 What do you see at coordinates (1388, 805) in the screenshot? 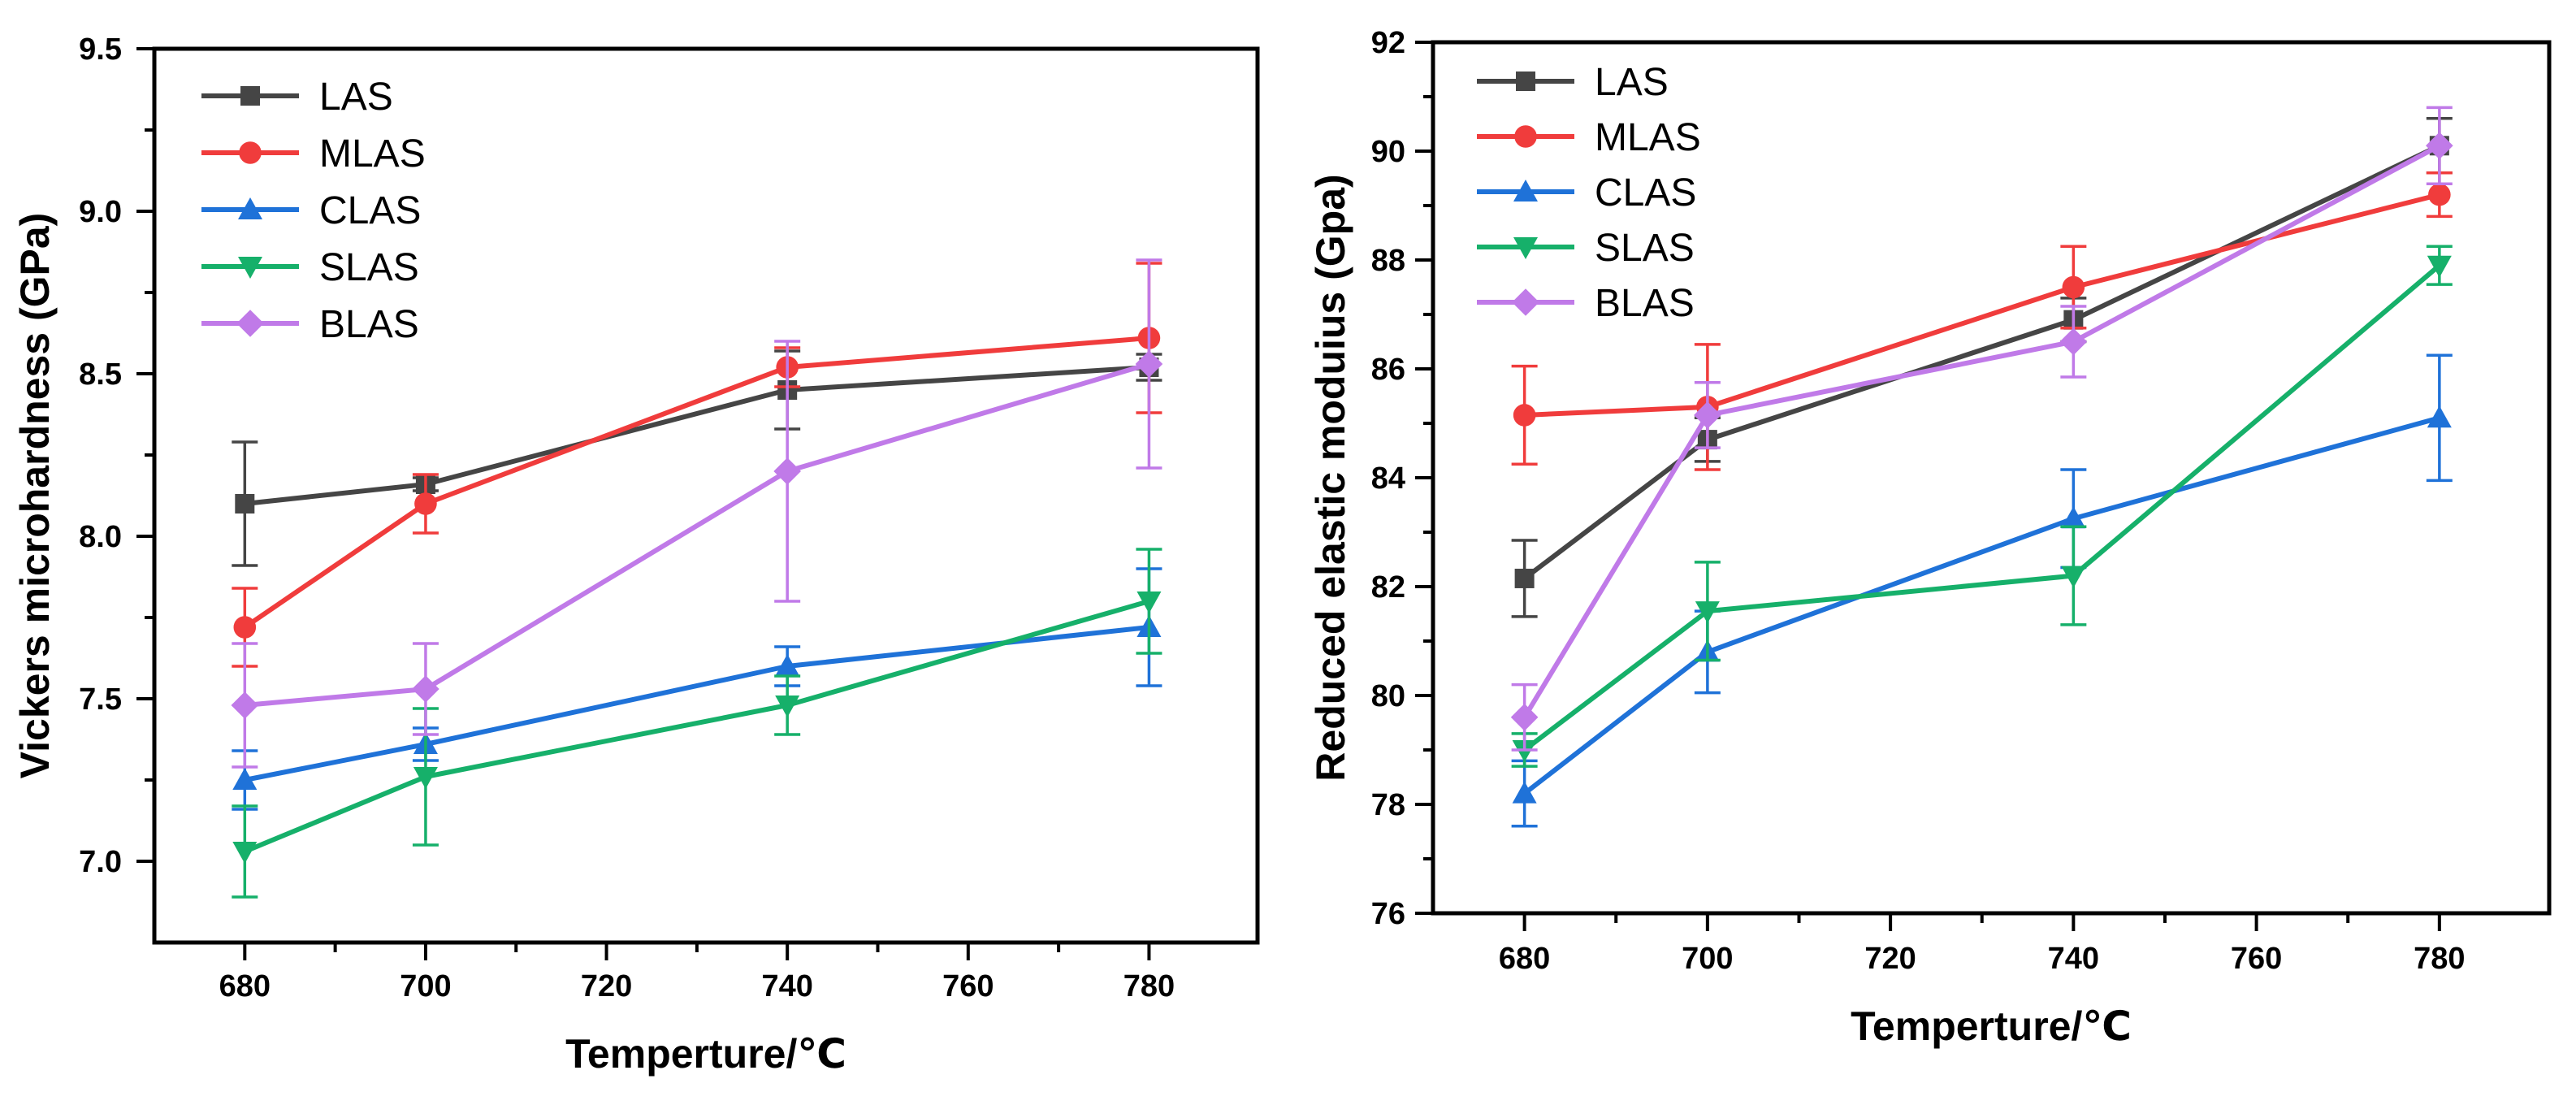
I see `y-tick-label: 78` at bounding box center [1388, 805].